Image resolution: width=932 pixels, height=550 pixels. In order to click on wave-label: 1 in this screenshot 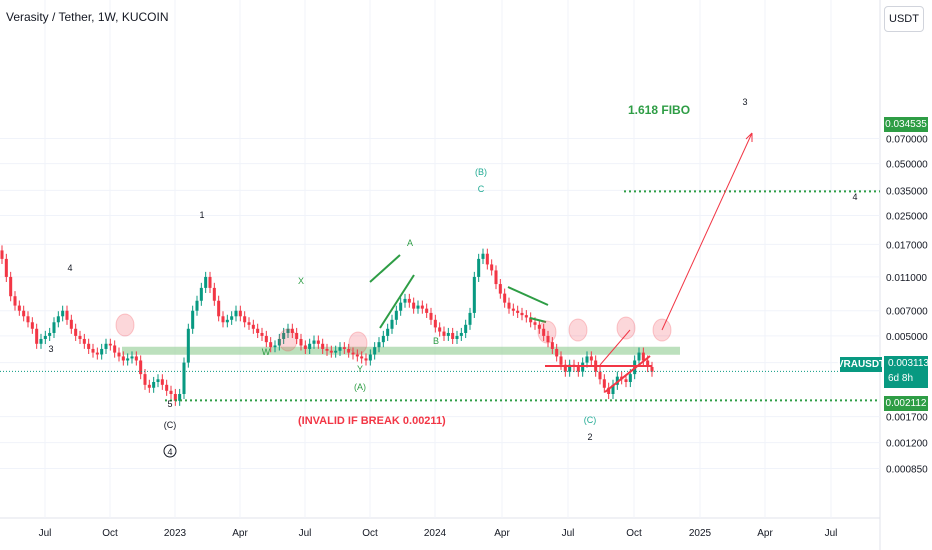, I will do `click(201, 215)`.